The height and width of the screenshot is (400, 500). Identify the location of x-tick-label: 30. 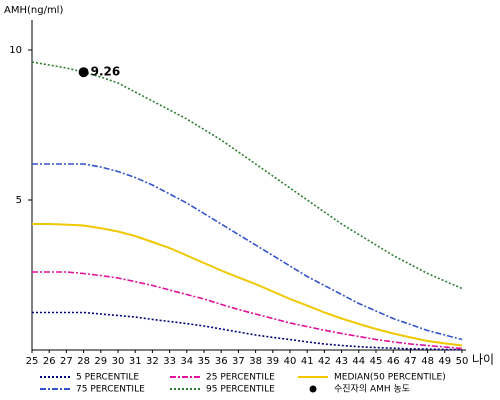
(118, 361).